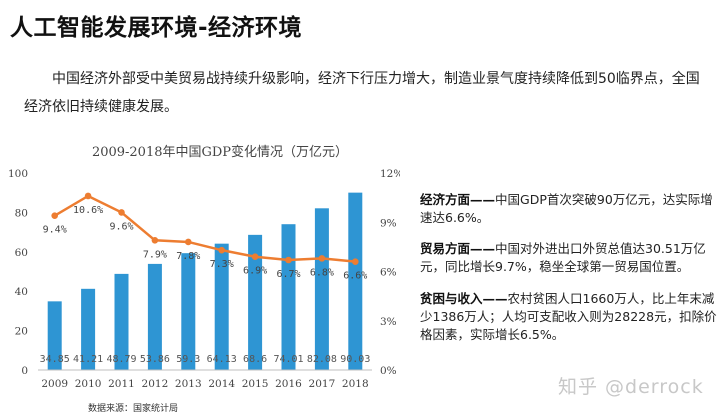 Image resolution: width=720 pixels, height=418 pixels. I want to click on bar-value-label: 82.08, so click(322, 359).